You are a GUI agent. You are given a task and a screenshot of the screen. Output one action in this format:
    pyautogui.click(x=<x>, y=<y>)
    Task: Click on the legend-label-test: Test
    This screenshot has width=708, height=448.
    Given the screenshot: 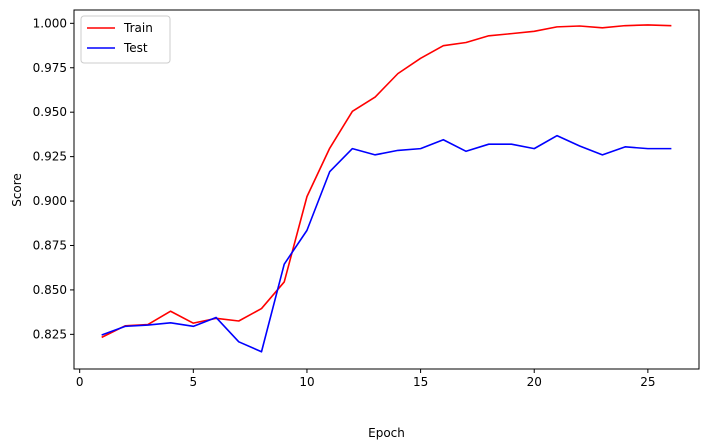 What is the action you would take?
    pyautogui.click(x=135, y=48)
    